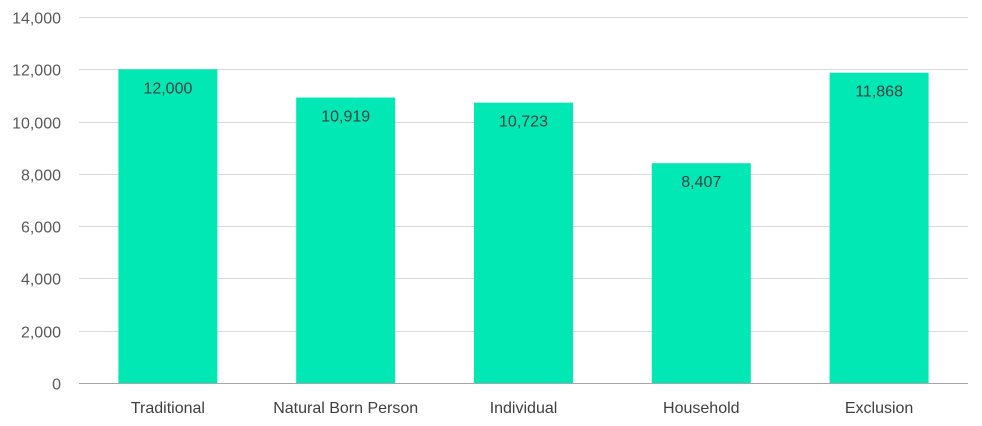  What do you see at coordinates (523, 122) in the screenshot?
I see `data-label: 10,723` at bounding box center [523, 122].